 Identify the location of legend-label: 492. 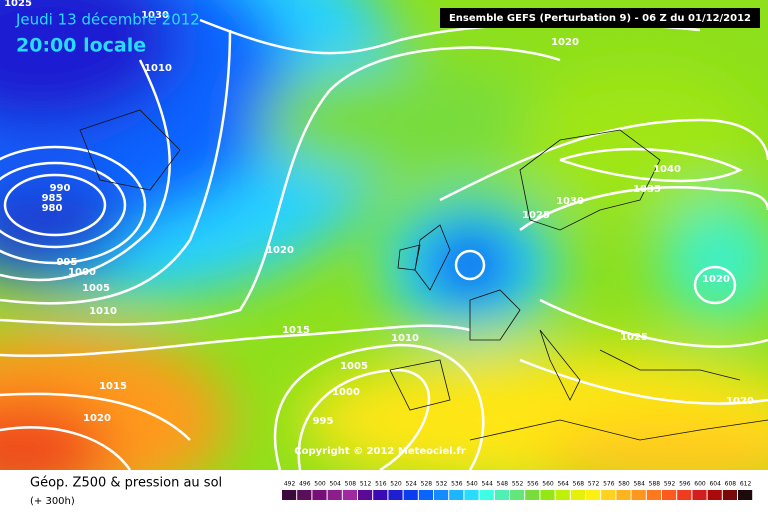
(290, 484).